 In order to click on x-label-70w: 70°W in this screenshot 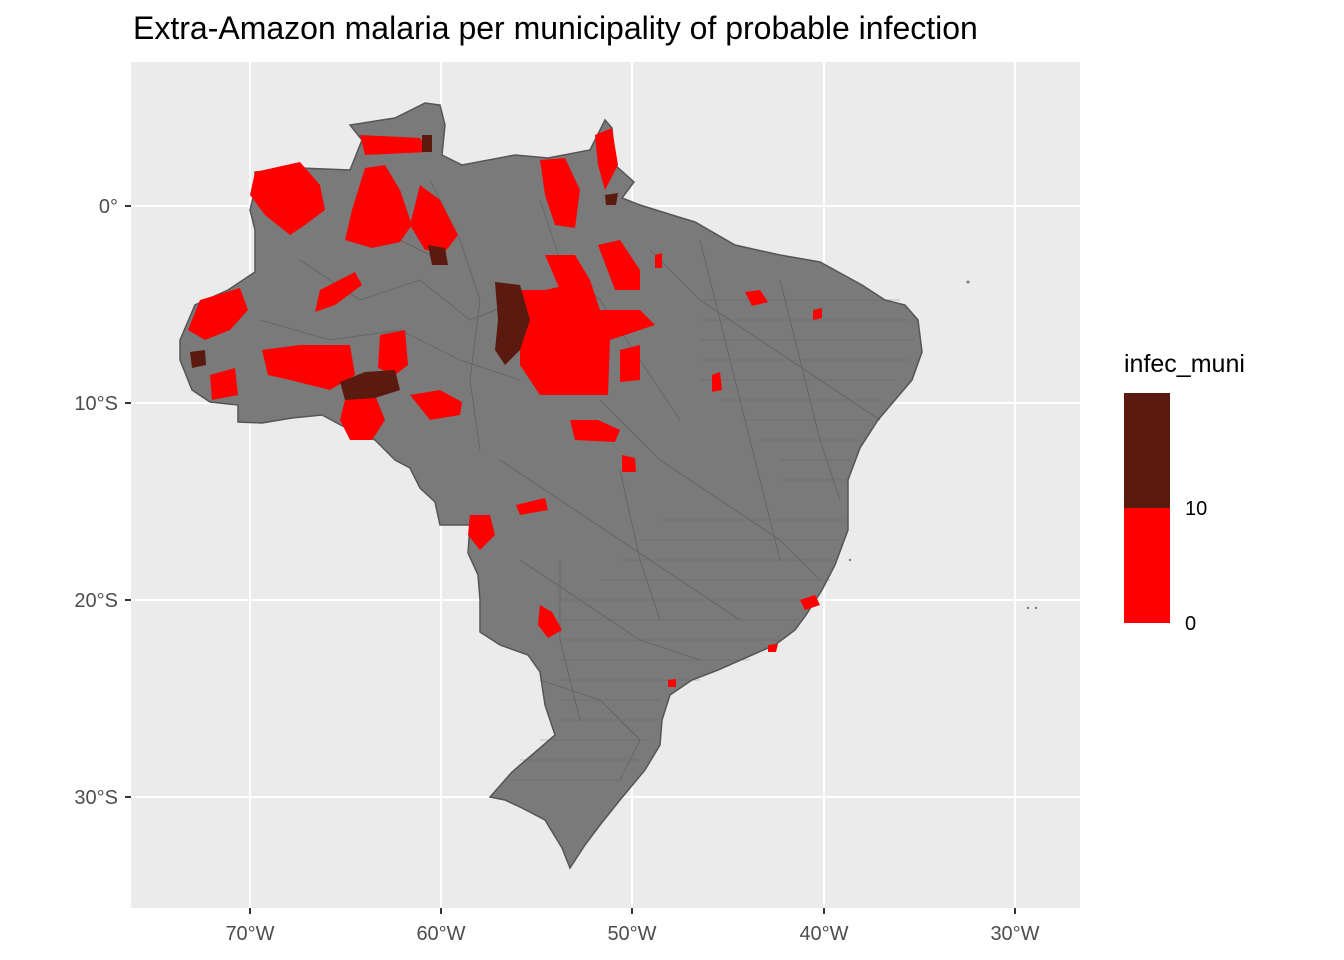, I will do `click(249, 934)`.